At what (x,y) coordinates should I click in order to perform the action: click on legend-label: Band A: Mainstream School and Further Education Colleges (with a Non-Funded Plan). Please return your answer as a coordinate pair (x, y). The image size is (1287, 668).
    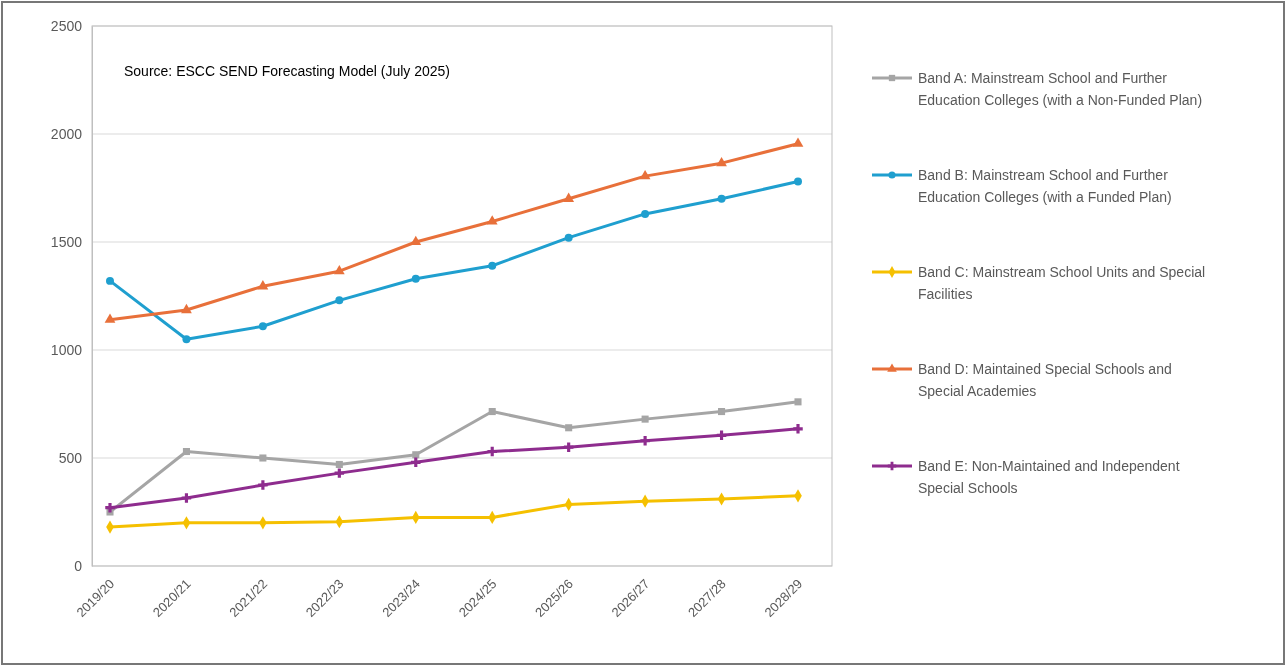
    Looking at the image, I should click on (1060, 89).